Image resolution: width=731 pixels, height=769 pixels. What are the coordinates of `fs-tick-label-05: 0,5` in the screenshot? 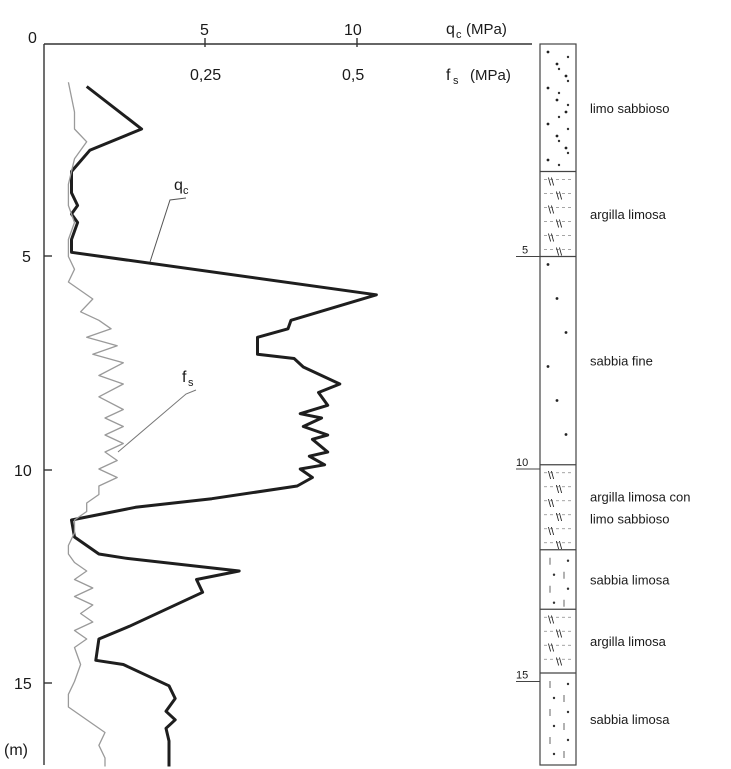 It's located at (353, 75).